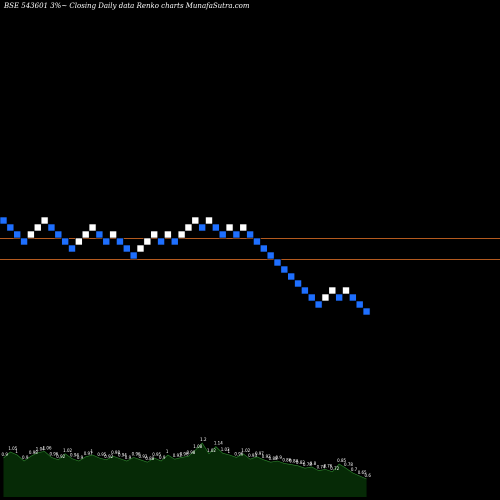 The image size is (500, 500). What do you see at coordinates (273, 458) in the screenshot?
I see `volume-label-39: 0.88` at bounding box center [273, 458].